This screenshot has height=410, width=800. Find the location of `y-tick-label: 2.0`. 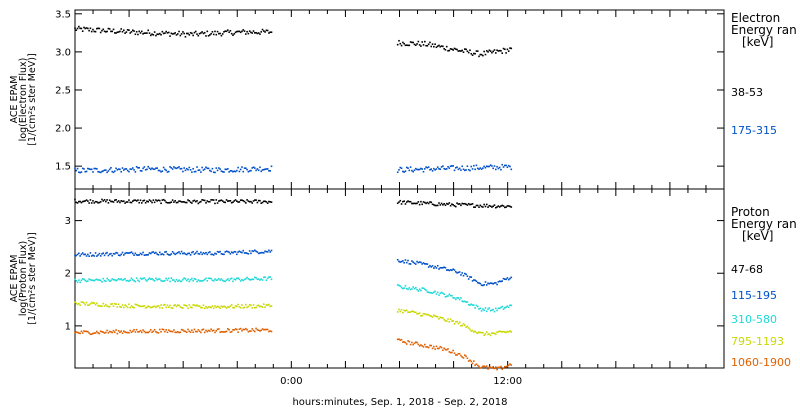

y-tick-label: 2.0 is located at coordinates (63, 129).